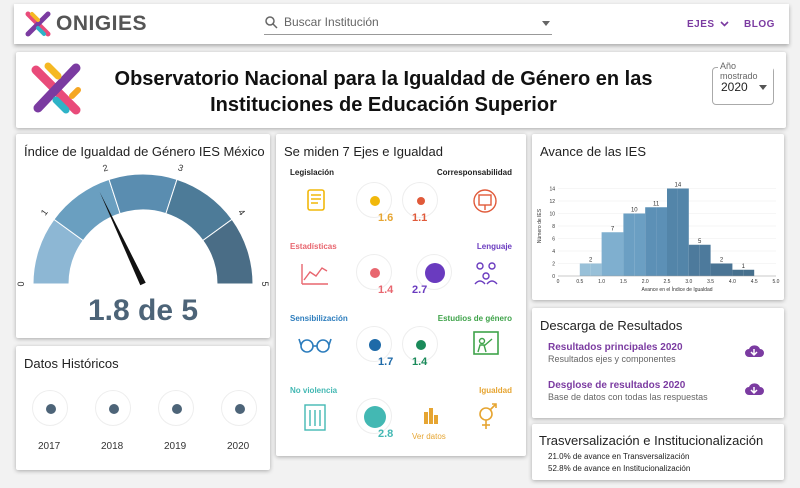 The height and width of the screenshot is (488, 800). What do you see at coordinates (634, 211) in the screenshot?
I see `bar-data-label: 10` at bounding box center [634, 211].